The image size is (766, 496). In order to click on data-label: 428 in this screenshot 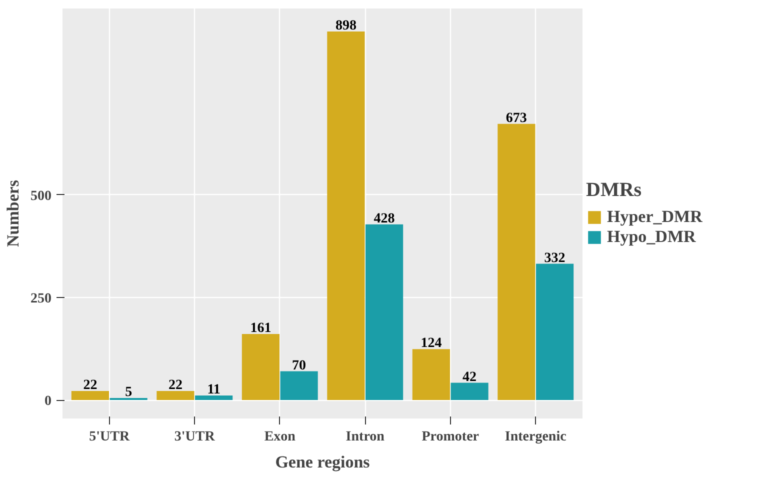, I will do `click(384, 218)`.